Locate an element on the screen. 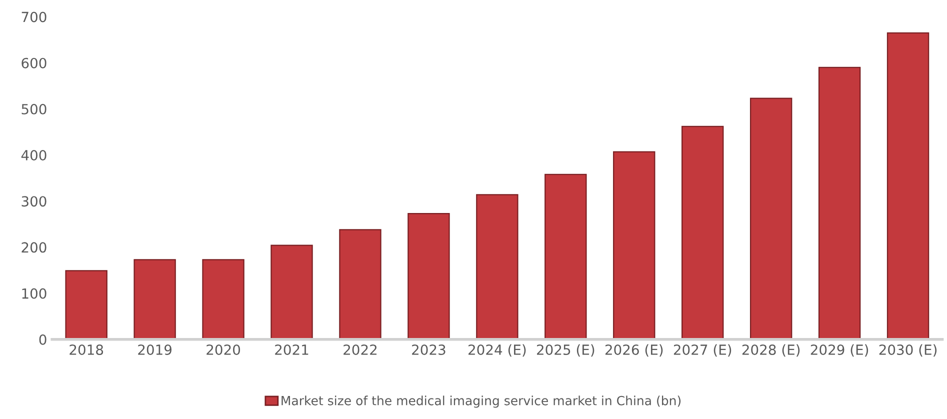 The image size is (947, 419). x-tick-label: 2028 (E) is located at coordinates (771, 350).